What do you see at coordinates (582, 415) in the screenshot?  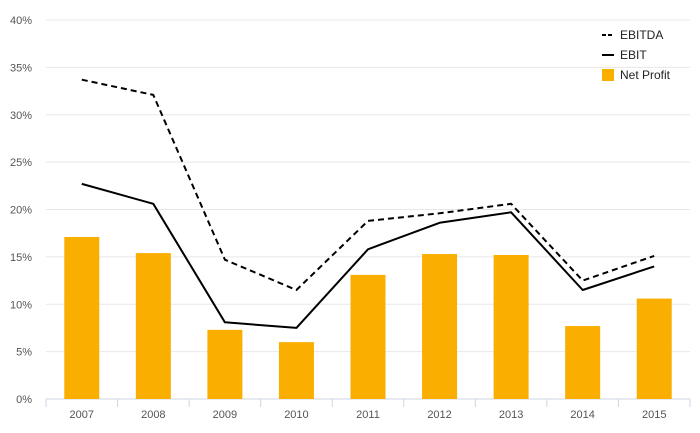 I see `x-tick-label: 2014` at bounding box center [582, 415].